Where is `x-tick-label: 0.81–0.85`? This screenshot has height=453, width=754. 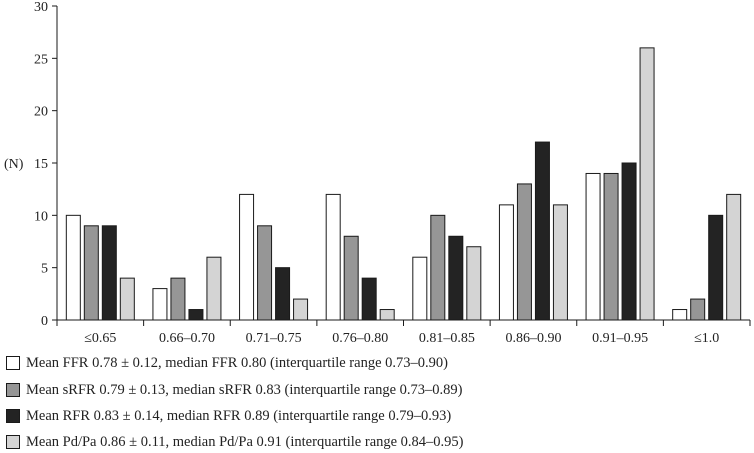
x-tick-label: 0.81–0.85 is located at coordinates (447, 338).